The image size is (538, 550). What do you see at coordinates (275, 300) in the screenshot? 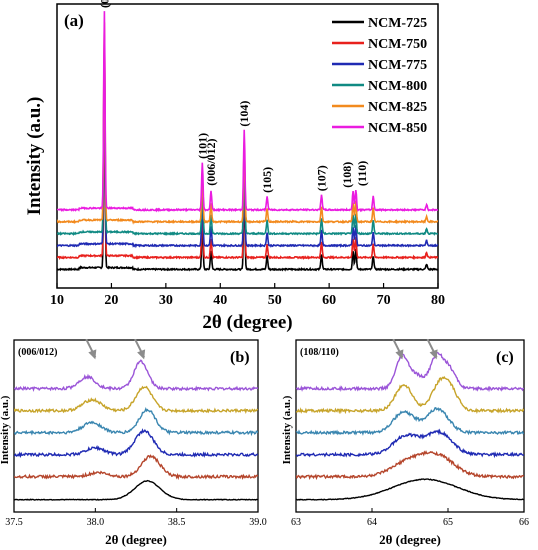
I see `panel-a-xtick-label: 50` at bounding box center [275, 300].